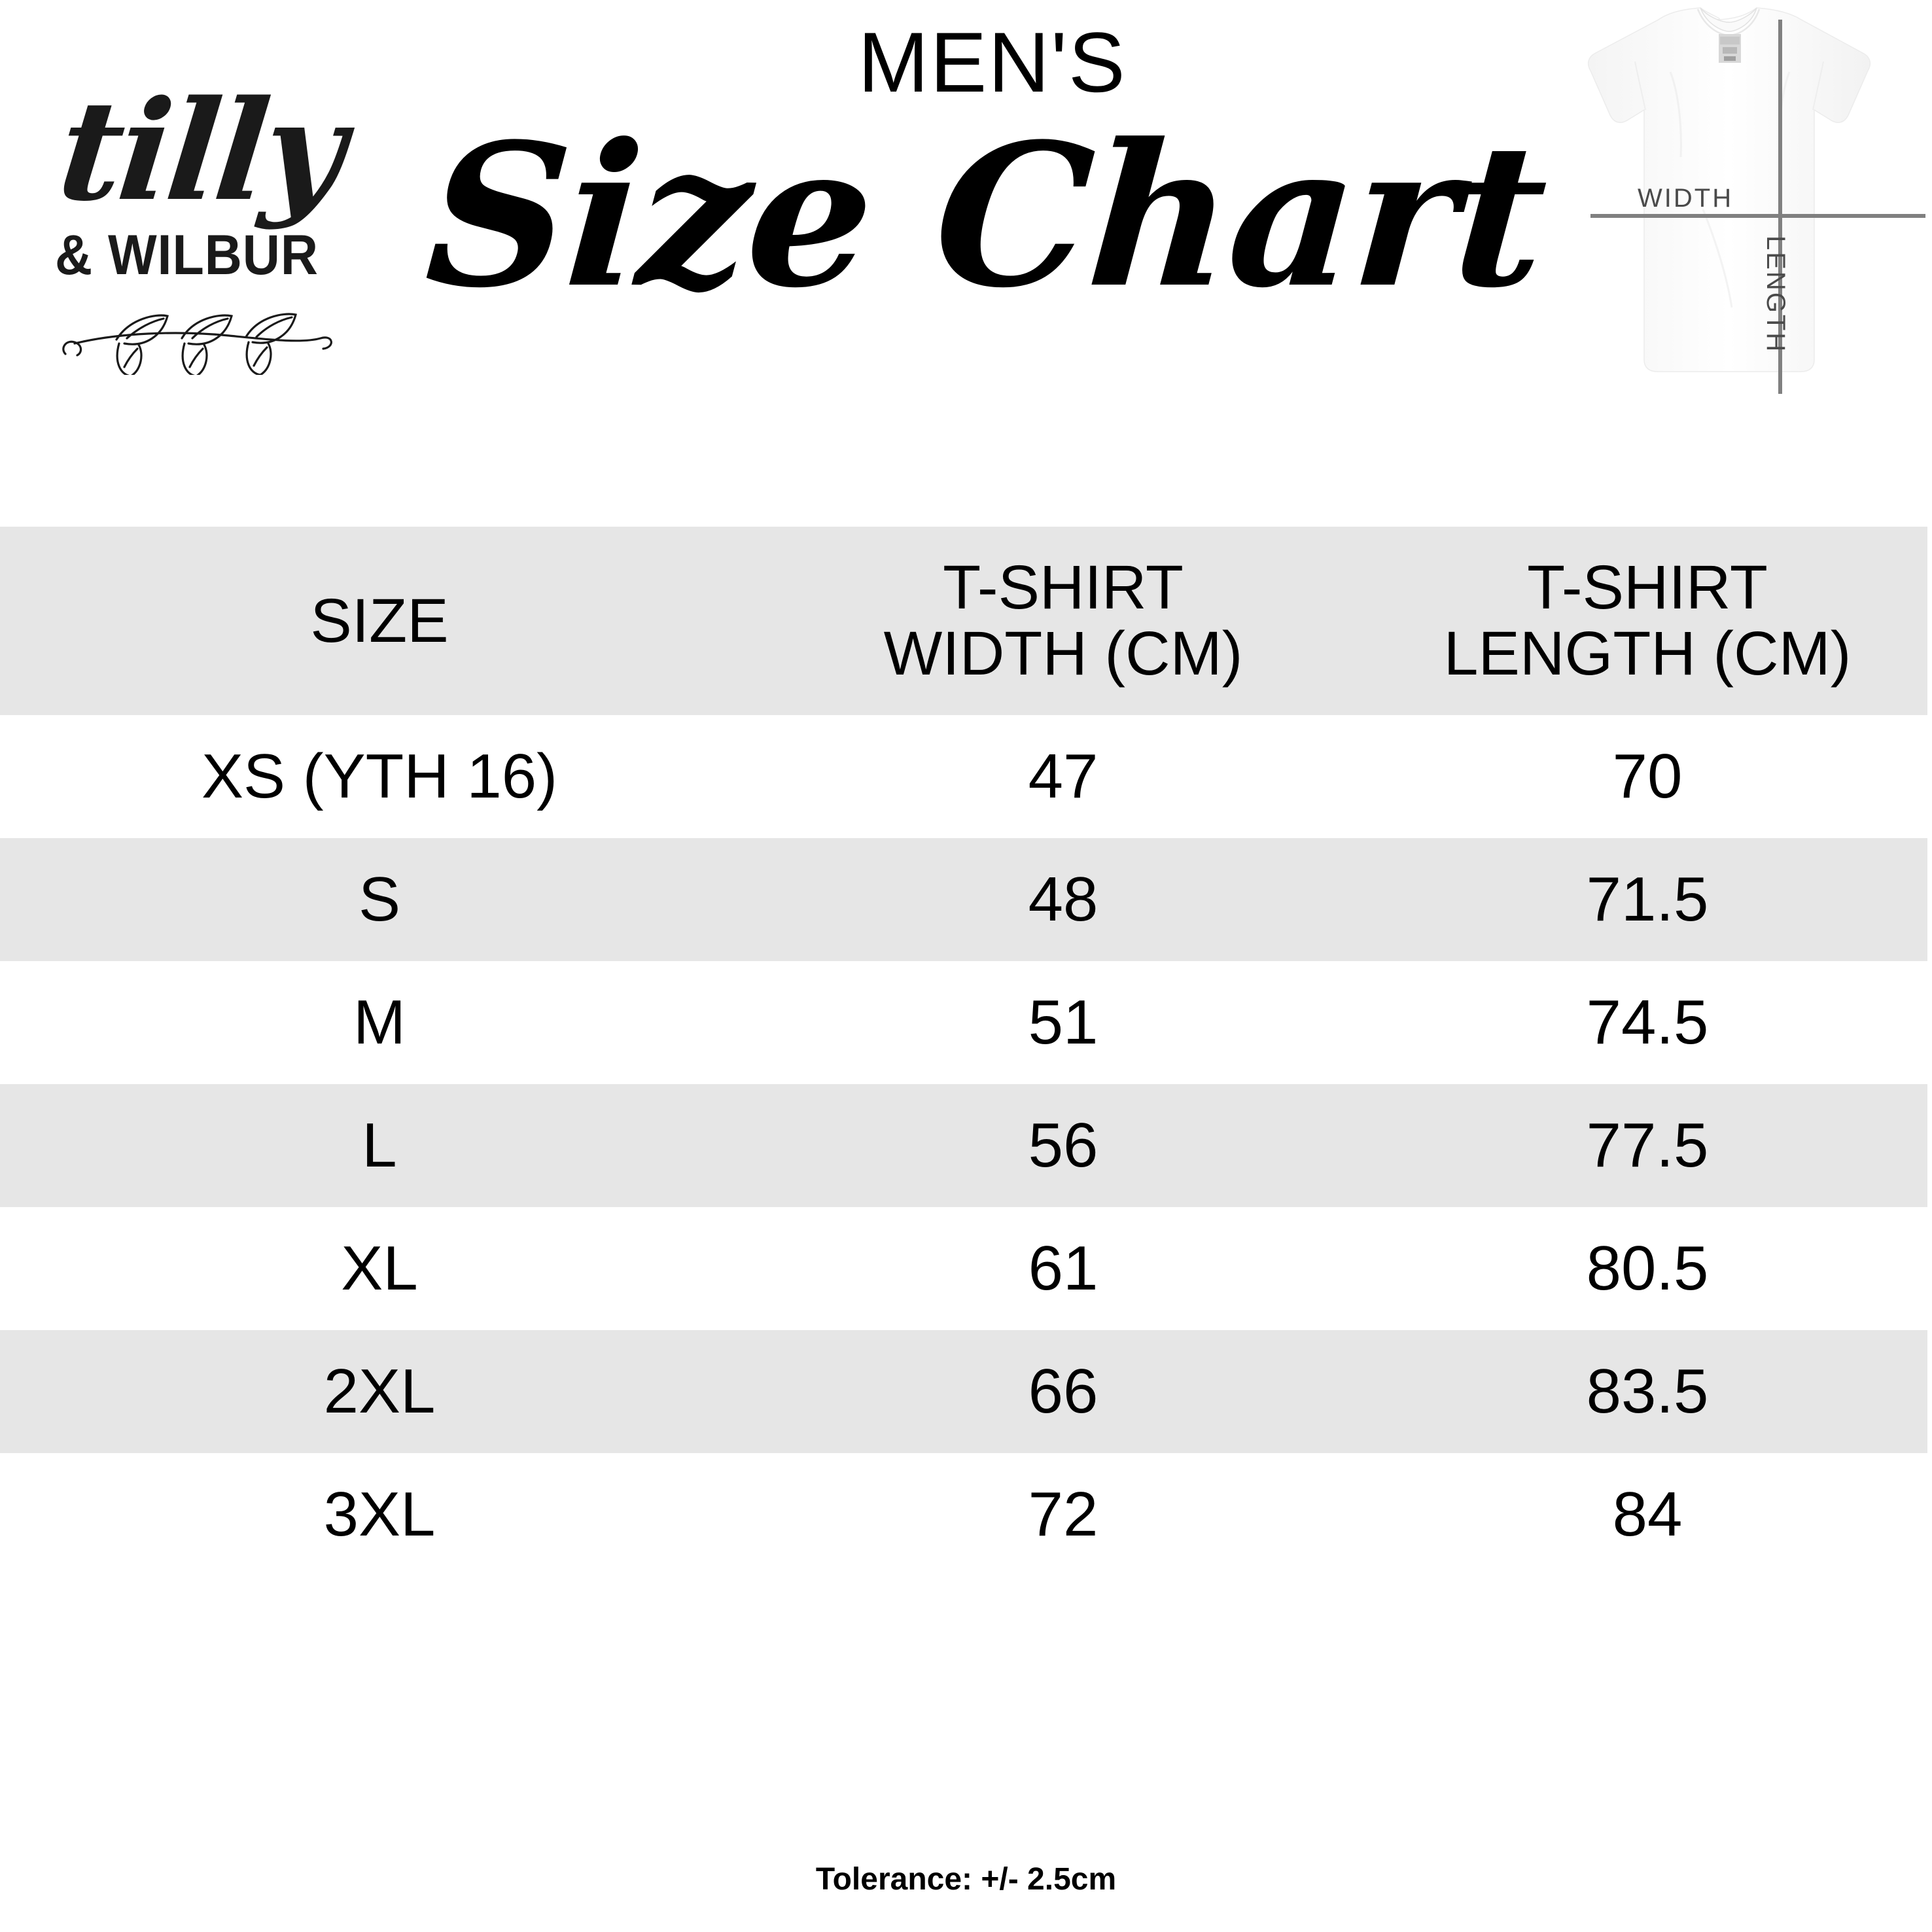 This screenshot has height=1932, width=1932. Describe the element at coordinates (1063, 1145) in the screenshot. I see `cell-width: 56` at that location.